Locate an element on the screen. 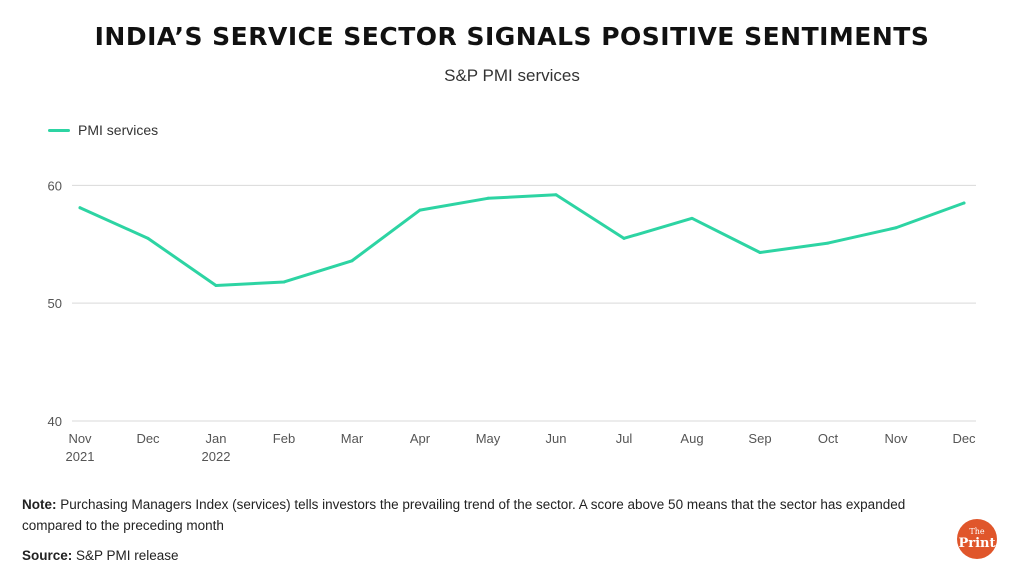 This screenshot has width=1024, height=576. logo-top-text: The is located at coordinates (977, 531).